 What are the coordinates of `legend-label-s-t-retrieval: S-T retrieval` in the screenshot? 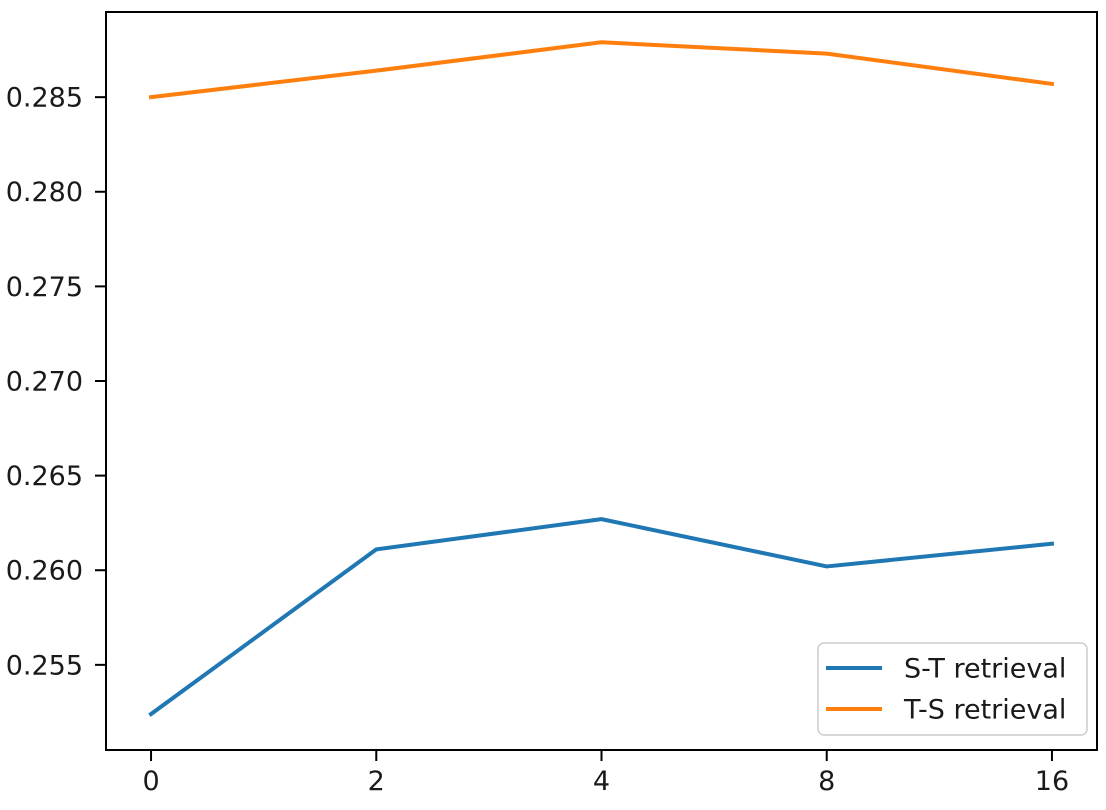 It's located at (985, 668).